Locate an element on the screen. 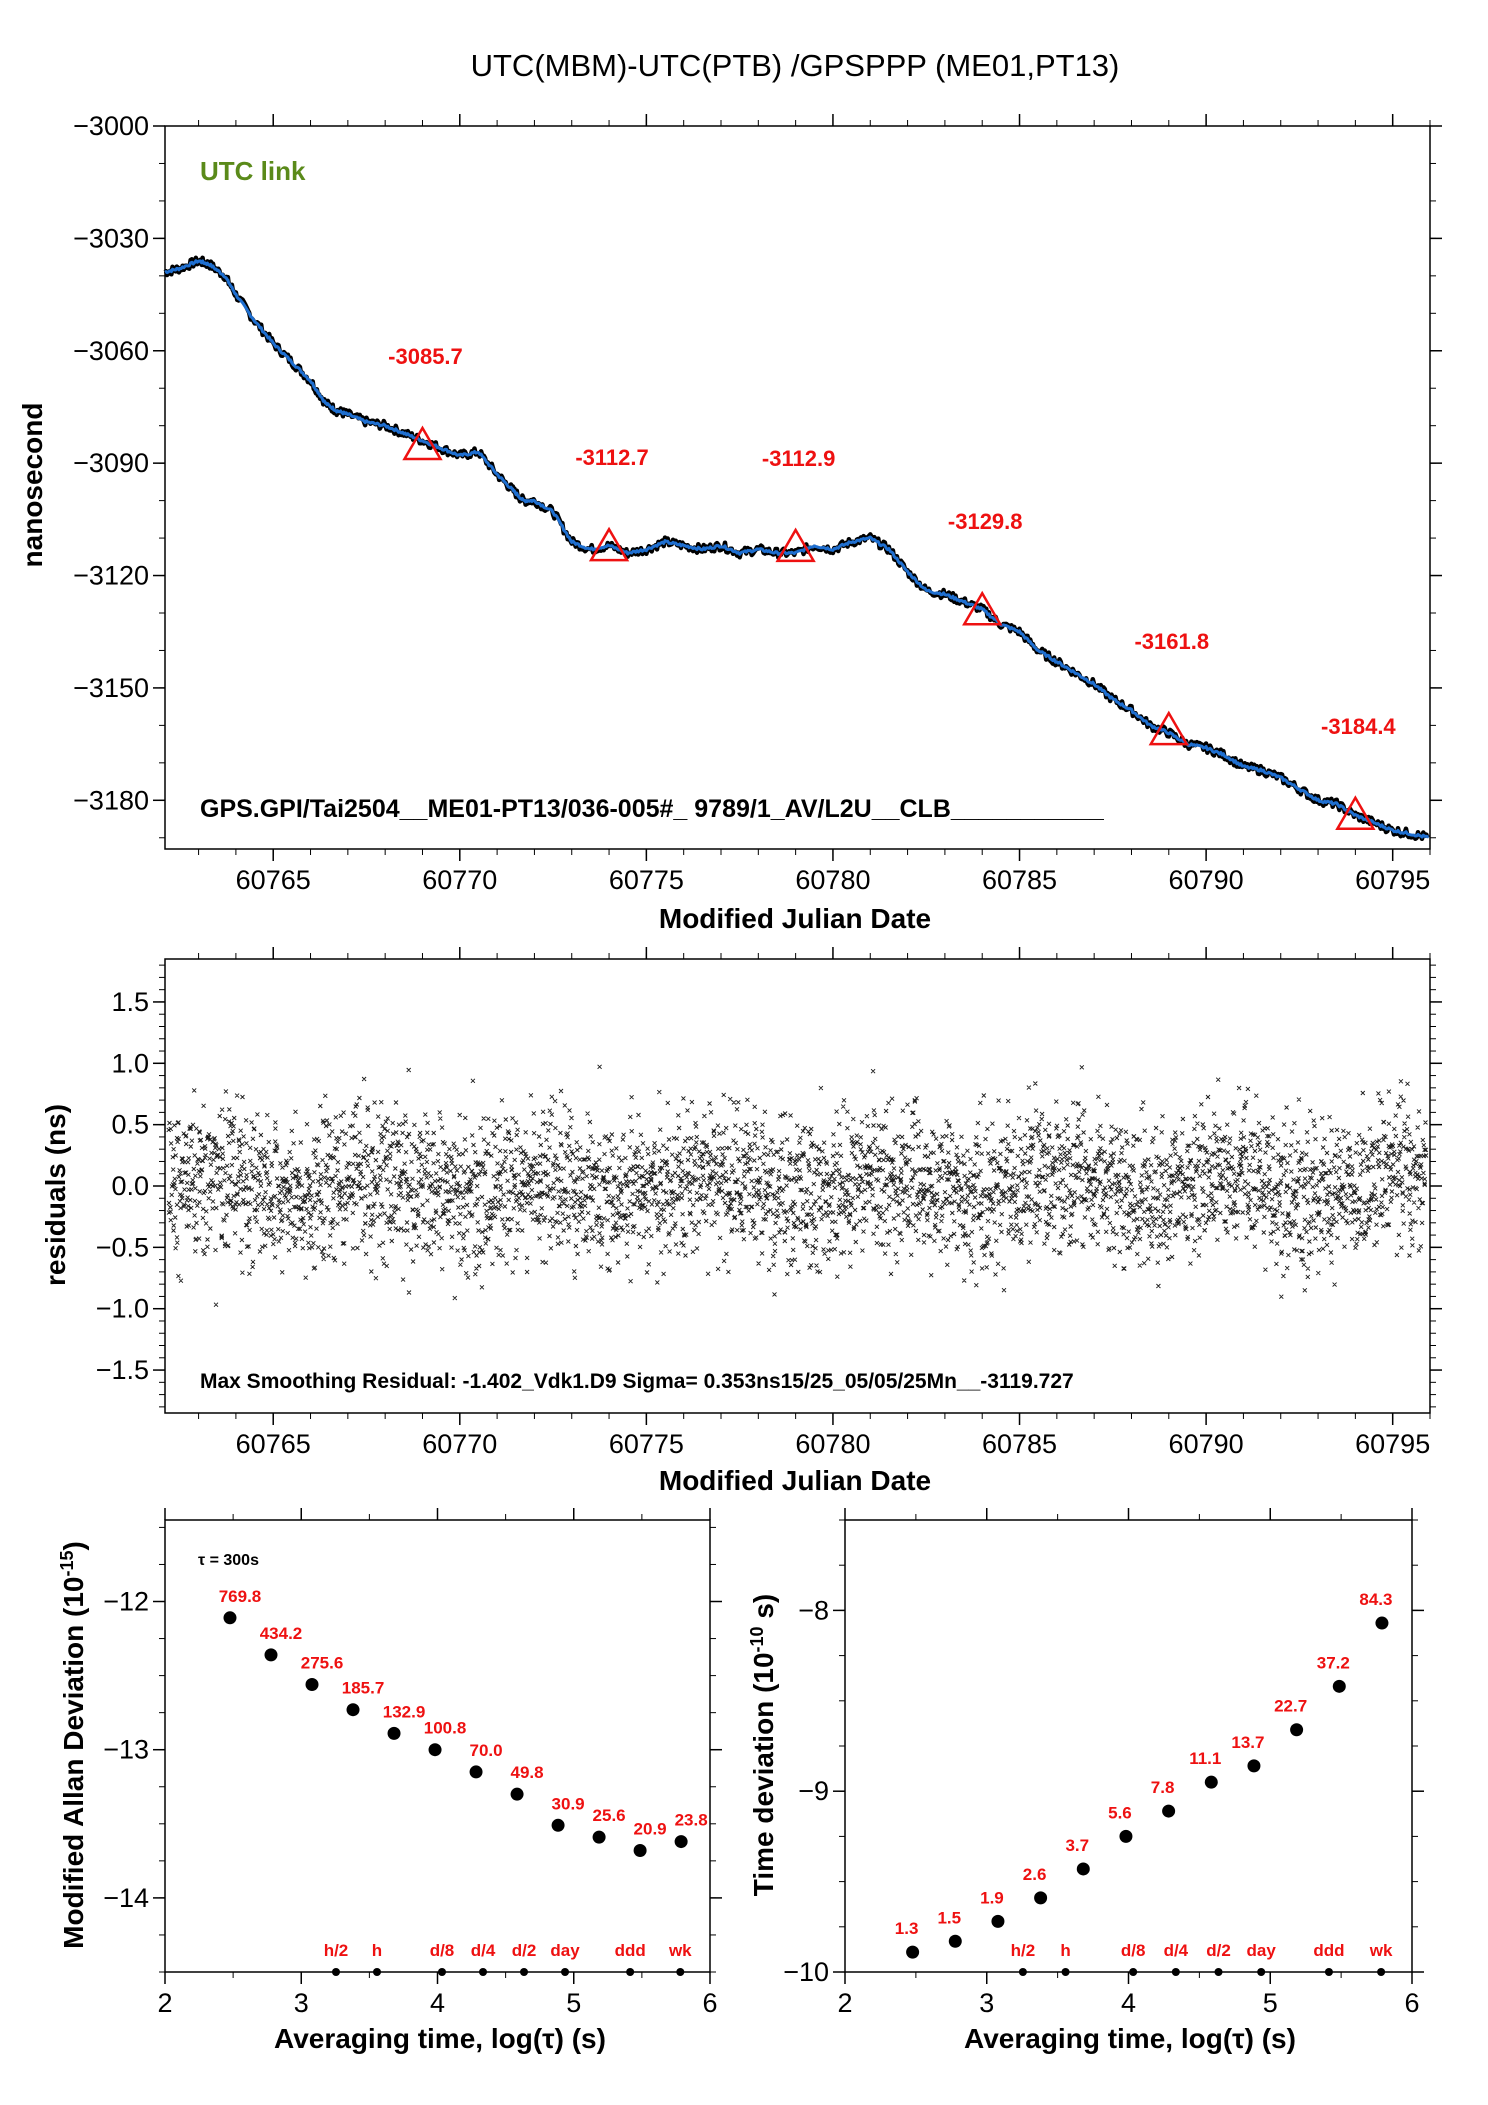  tdev-xtick-label: 4 is located at coordinates (1128, 2003).